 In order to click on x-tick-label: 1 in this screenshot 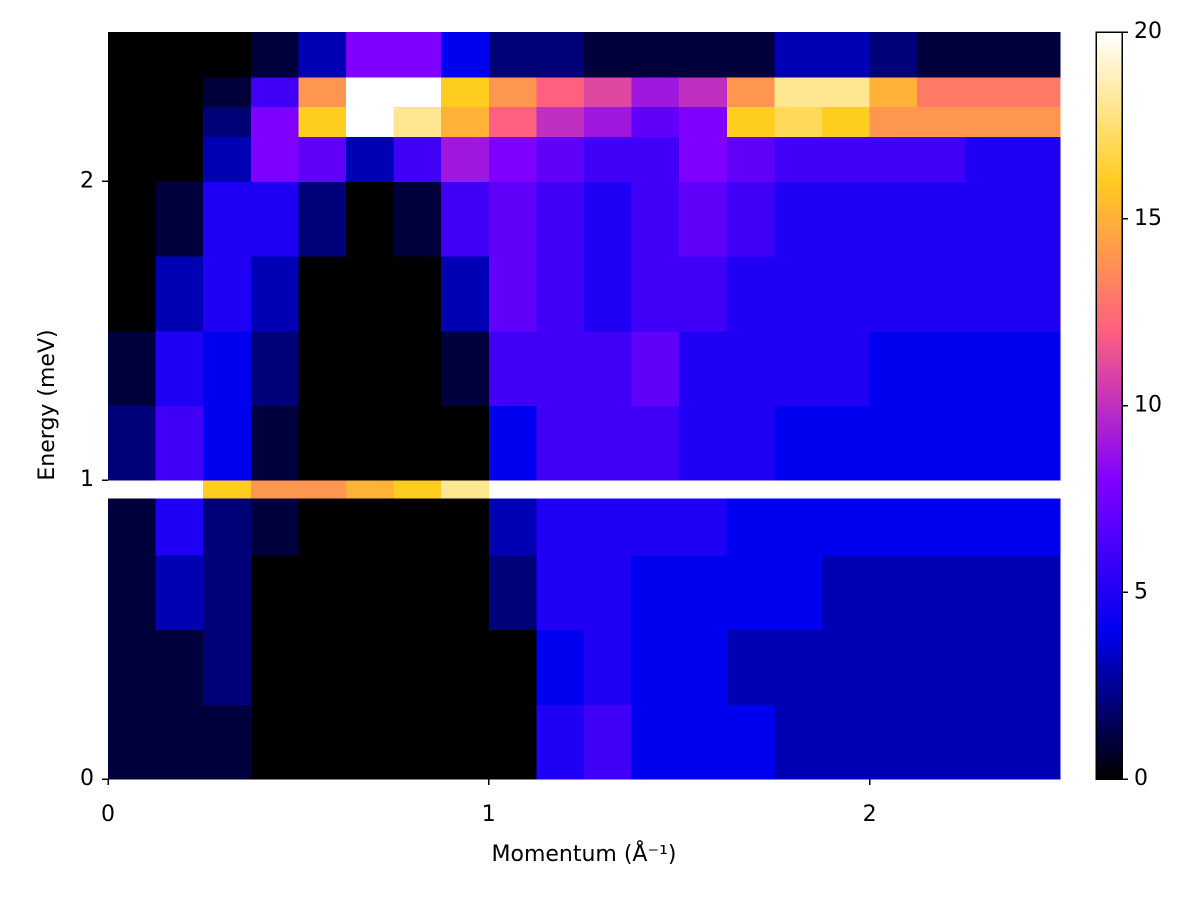, I will do `click(489, 814)`.